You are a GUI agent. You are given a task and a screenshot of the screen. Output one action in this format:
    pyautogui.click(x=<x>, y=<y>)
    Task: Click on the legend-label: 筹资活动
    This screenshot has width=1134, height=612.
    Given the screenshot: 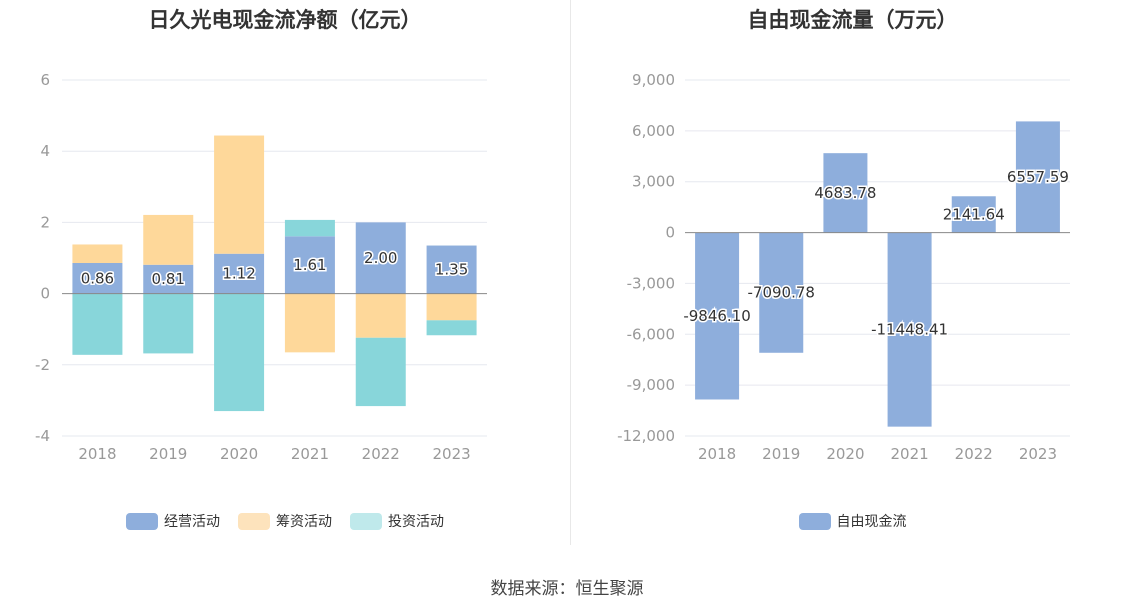 What is the action you would take?
    pyautogui.click(x=304, y=522)
    